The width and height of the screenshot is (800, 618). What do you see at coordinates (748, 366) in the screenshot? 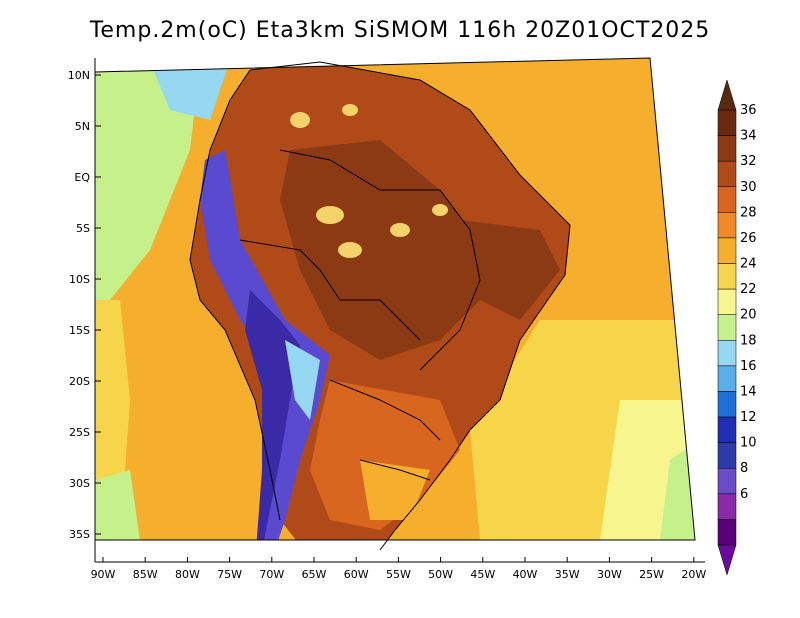
I see `colorbar-label: 16` at bounding box center [748, 366].